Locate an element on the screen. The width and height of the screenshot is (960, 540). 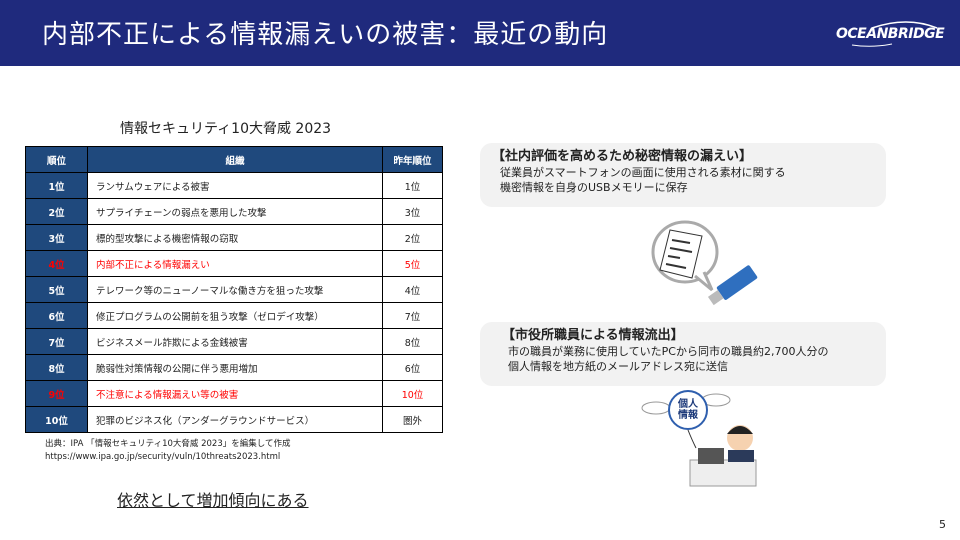
slide-title: 内部不正による情報漏えいの被害：最近の動向 is located at coordinates (325, 35).